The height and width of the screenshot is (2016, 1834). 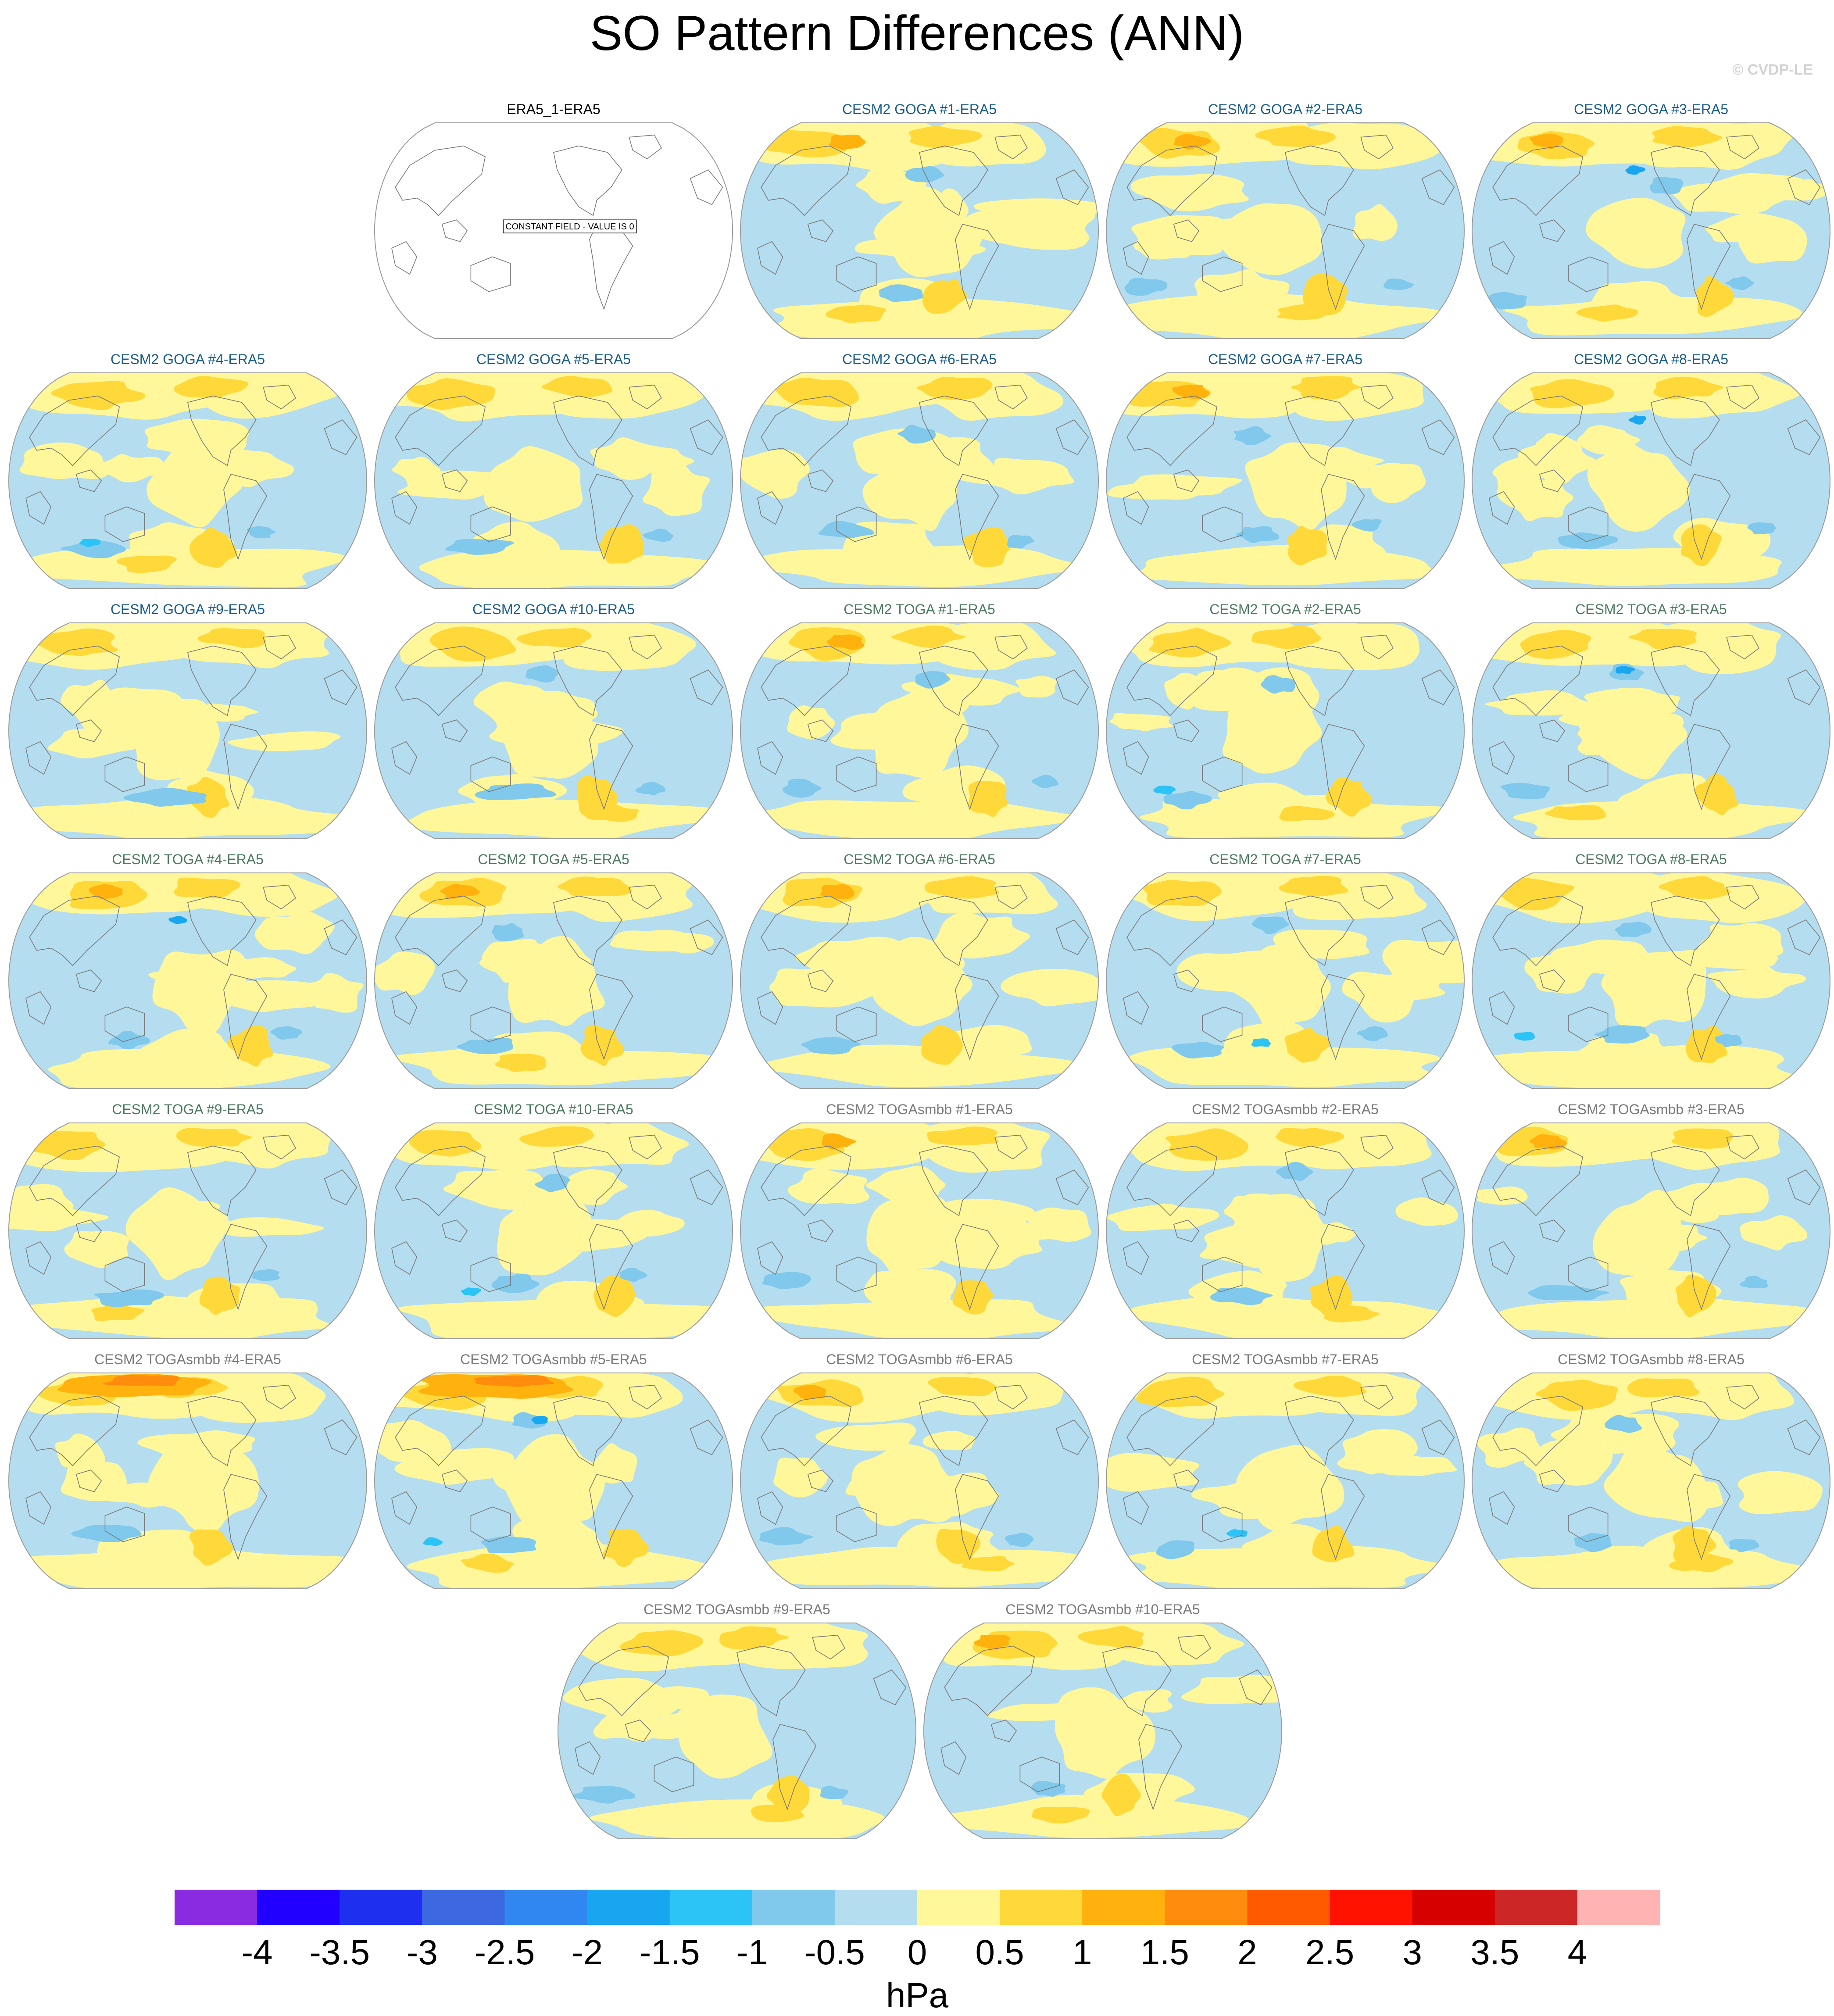 I want to click on panel-title: CESM2 TOGAsmbb #7-ERA5, so click(x=1286, y=1359).